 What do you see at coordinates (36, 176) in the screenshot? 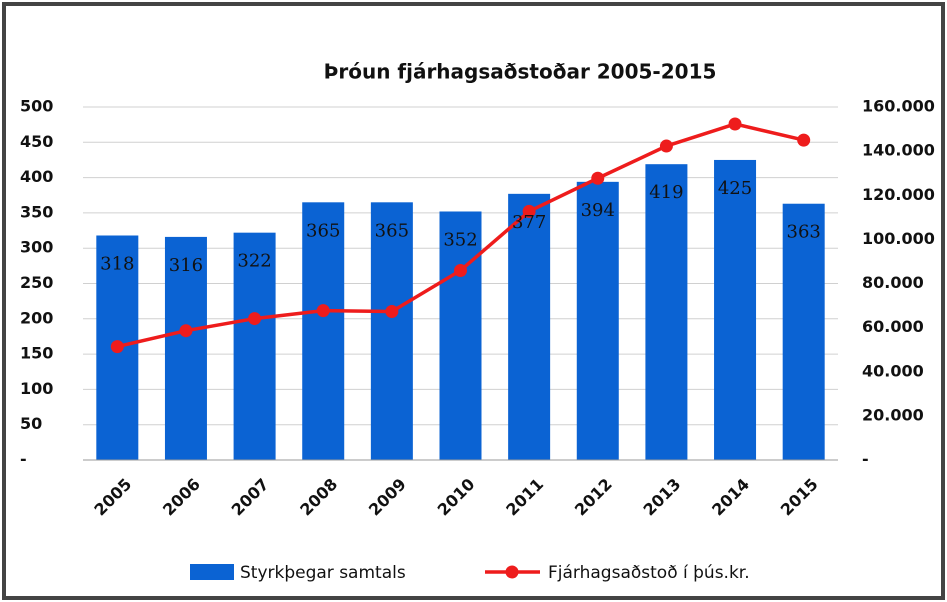
I see `y-tick-label: 400` at bounding box center [36, 176].